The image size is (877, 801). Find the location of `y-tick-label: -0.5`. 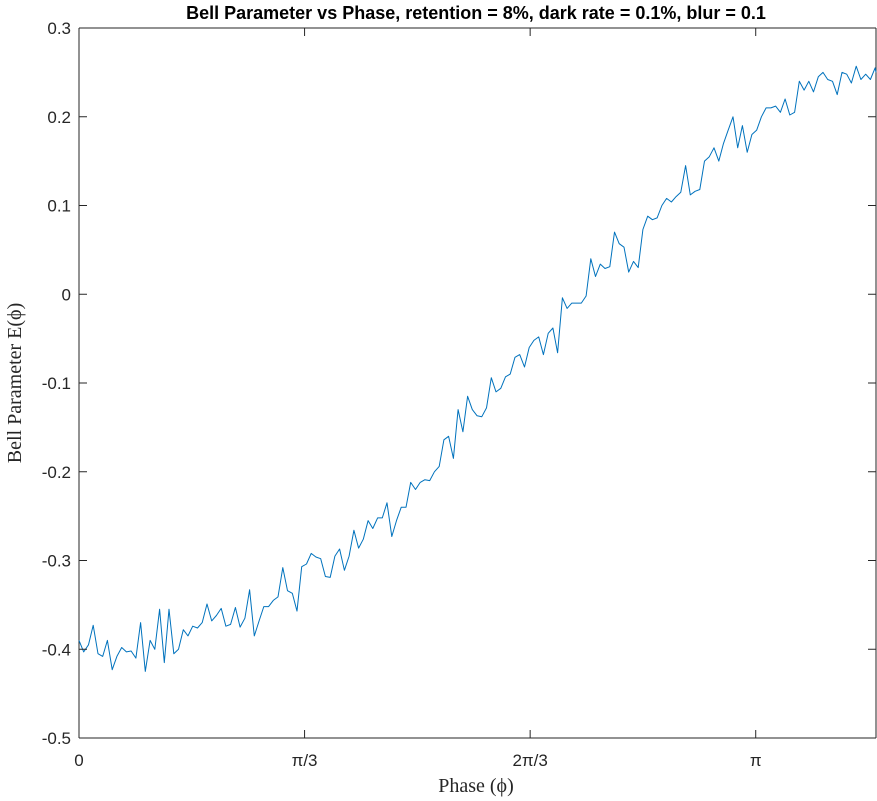

y-tick-label: -0.5 is located at coordinates (56, 738).